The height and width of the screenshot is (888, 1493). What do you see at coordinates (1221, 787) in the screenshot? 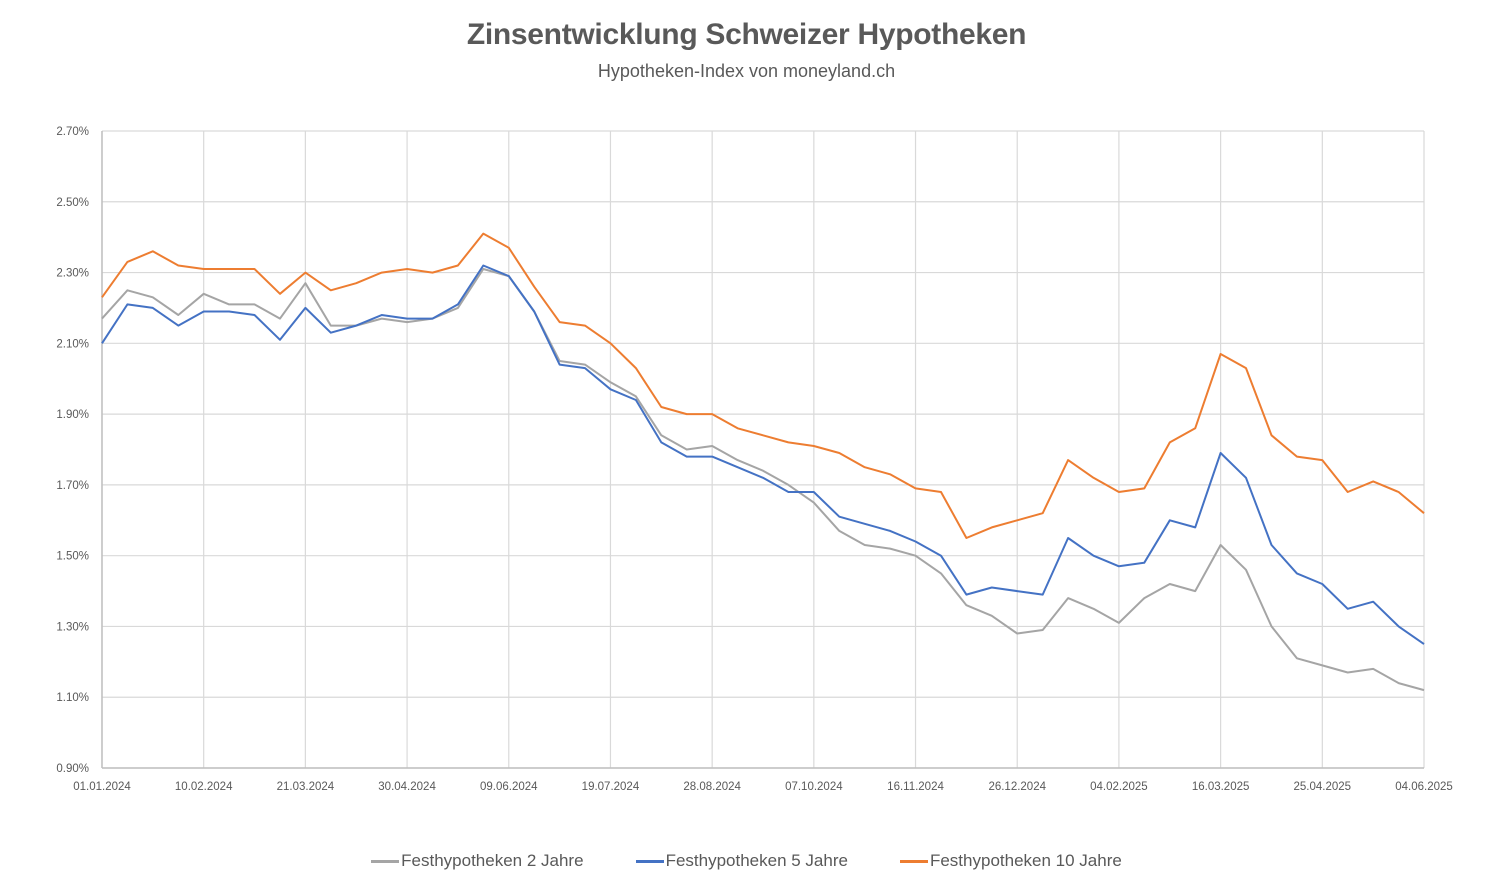
I see `x-tick-label: 16.03.2025` at bounding box center [1221, 787].